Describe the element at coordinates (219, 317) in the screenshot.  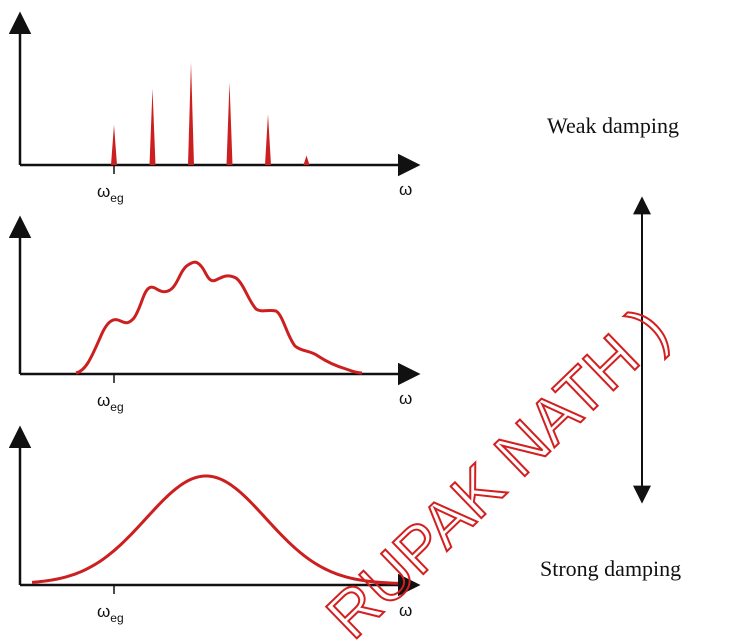
I see `bumpy-envelope-curve` at that location.